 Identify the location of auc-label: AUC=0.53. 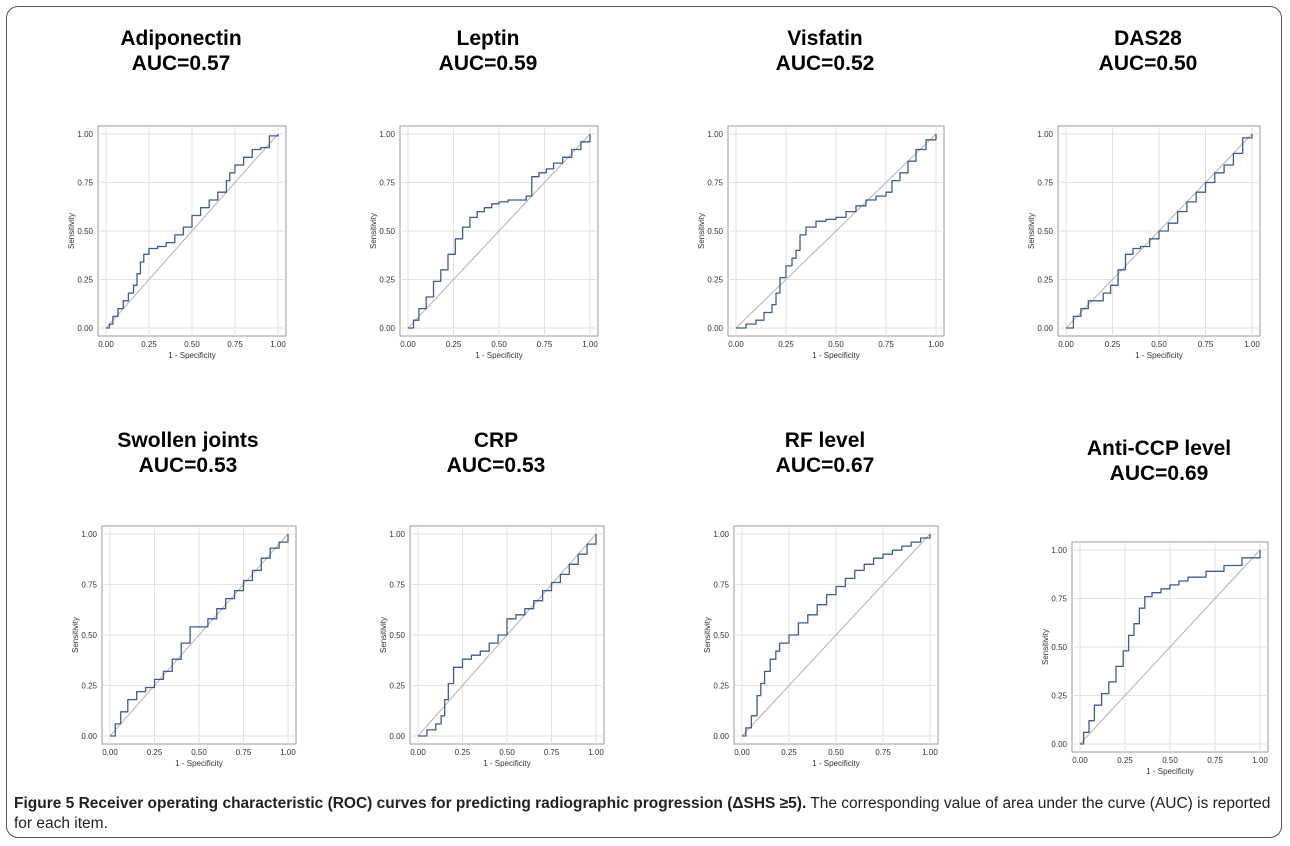
(188, 465).